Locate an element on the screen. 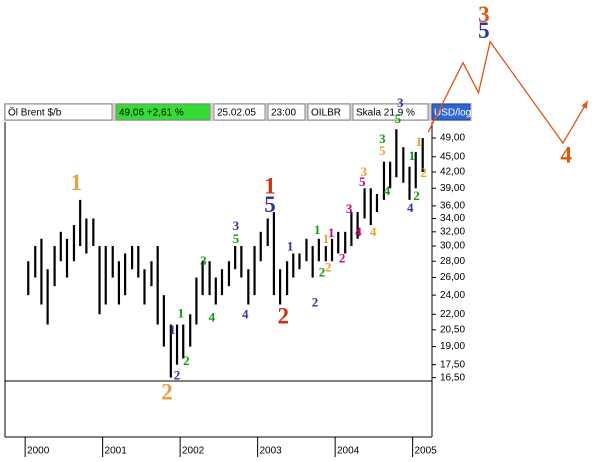  x-tick-label: 2001 is located at coordinates (116, 451).